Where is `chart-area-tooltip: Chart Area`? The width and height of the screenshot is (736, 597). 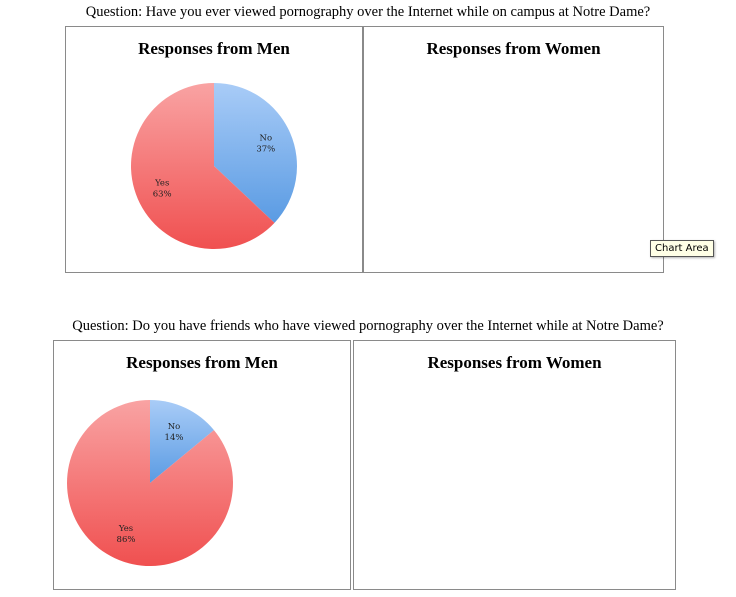
chart-area-tooltip: Chart Area is located at coordinates (682, 248).